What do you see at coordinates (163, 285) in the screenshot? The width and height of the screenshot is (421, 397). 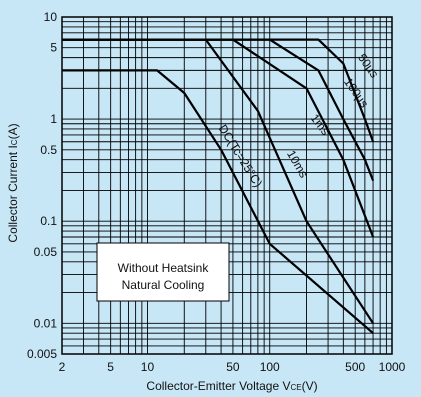 I see `note-line-2: Natural Cooling` at bounding box center [163, 285].